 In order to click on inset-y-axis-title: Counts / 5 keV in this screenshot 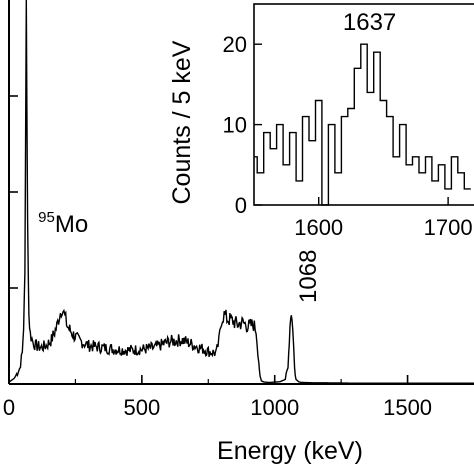, I will do `click(182, 122)`.